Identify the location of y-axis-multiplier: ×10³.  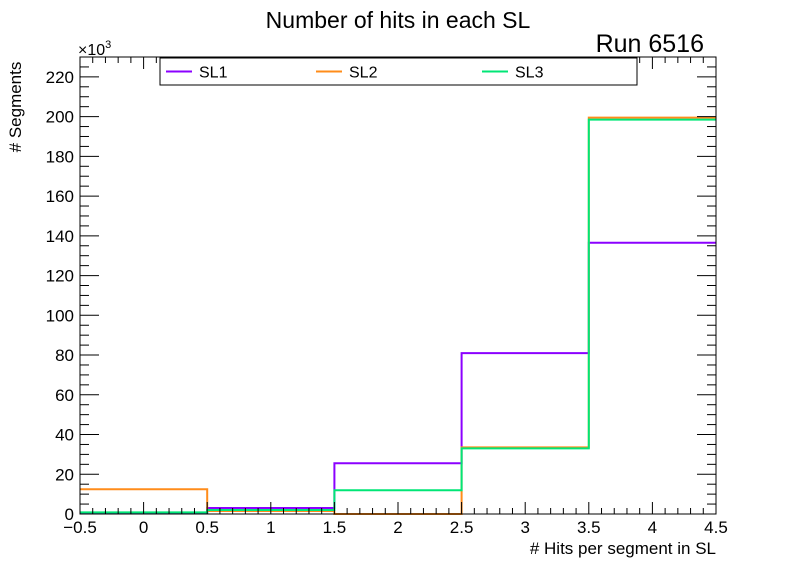
(94, 49).